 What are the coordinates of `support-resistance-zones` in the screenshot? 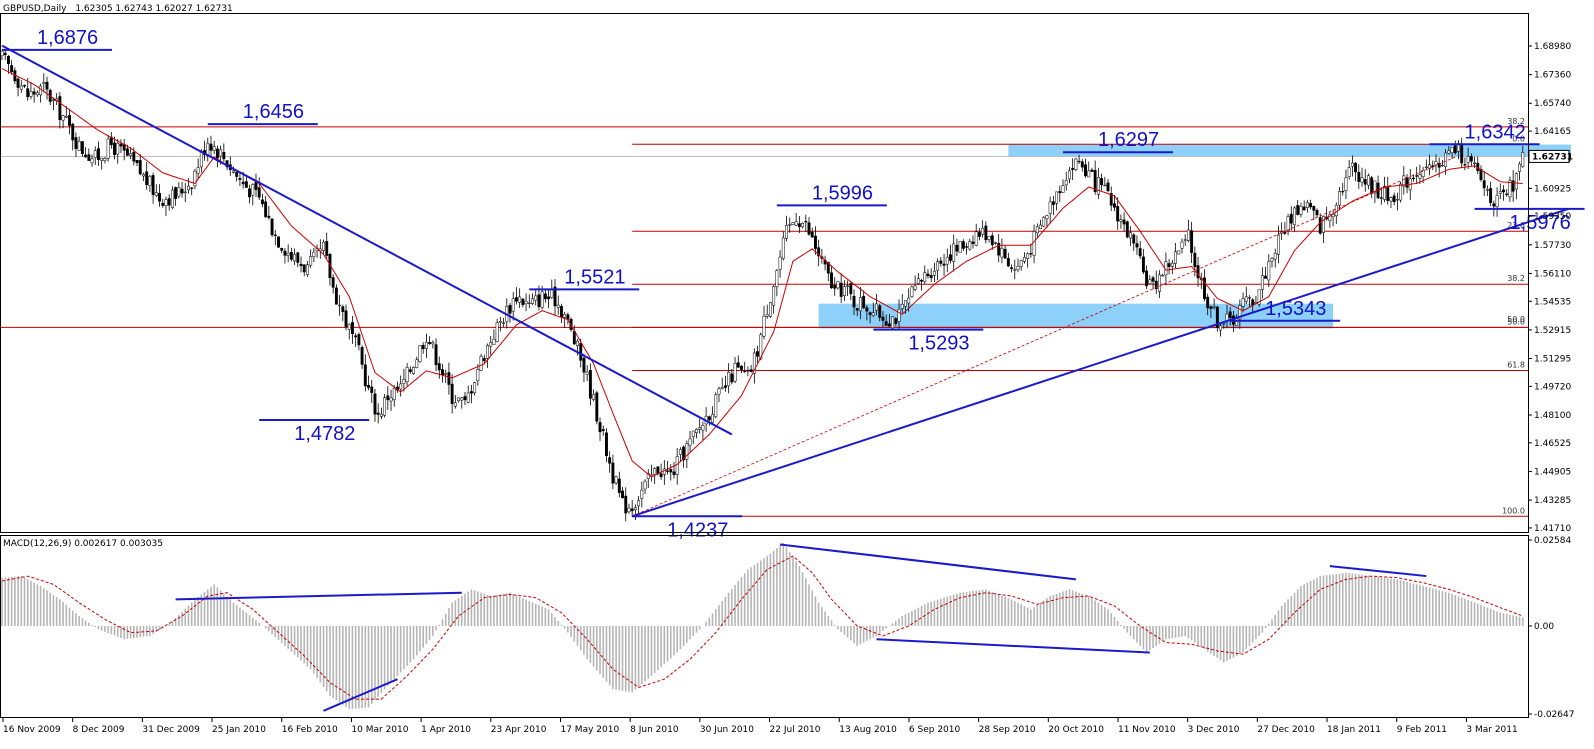 It's located at (1195, 236).